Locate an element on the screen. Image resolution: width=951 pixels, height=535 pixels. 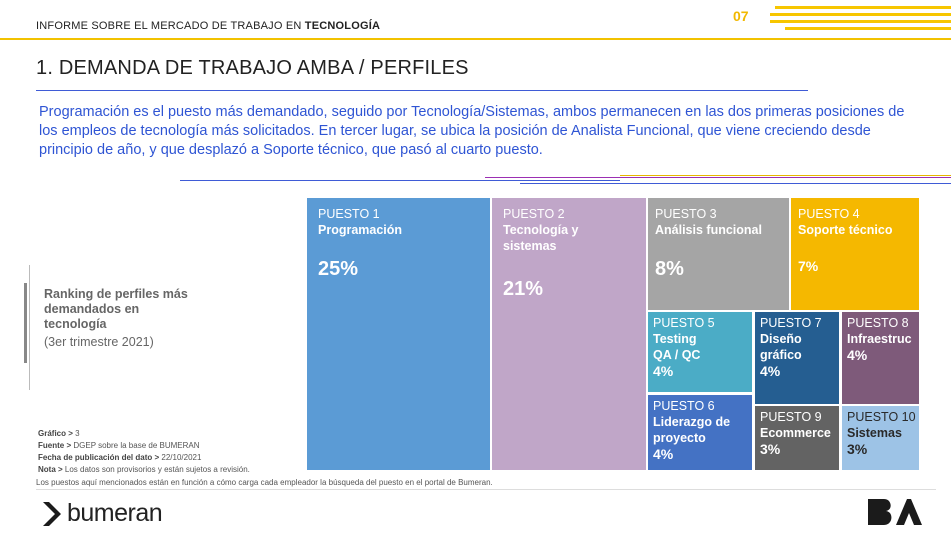
tile-name: Soporte técnico is located at coordinates (845, 230).